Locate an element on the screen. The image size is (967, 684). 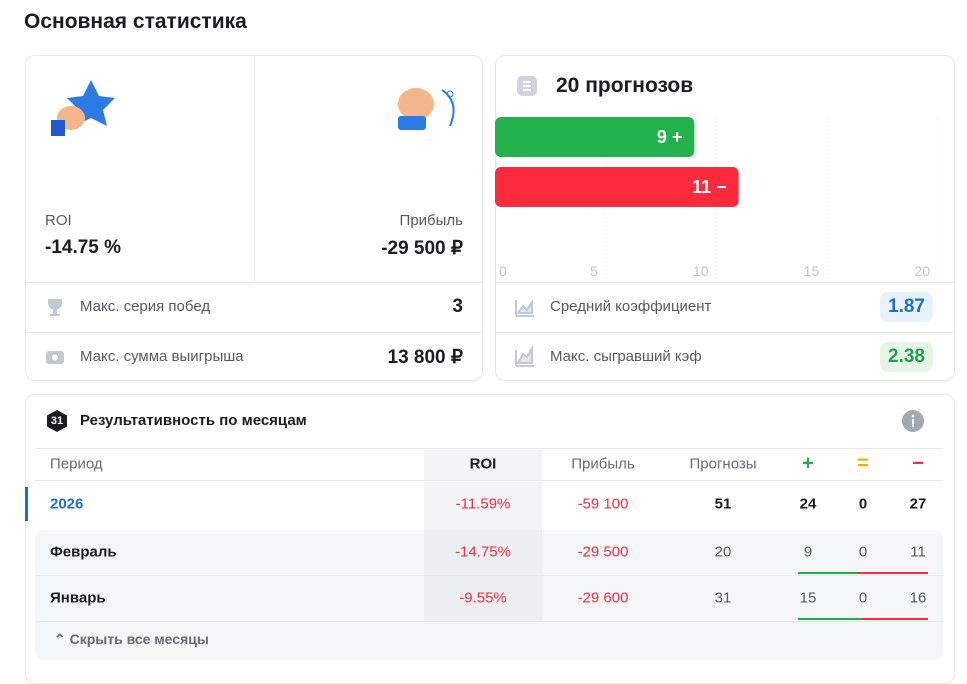
stat-badge: 2.38 is located at coordinates (906, 357).